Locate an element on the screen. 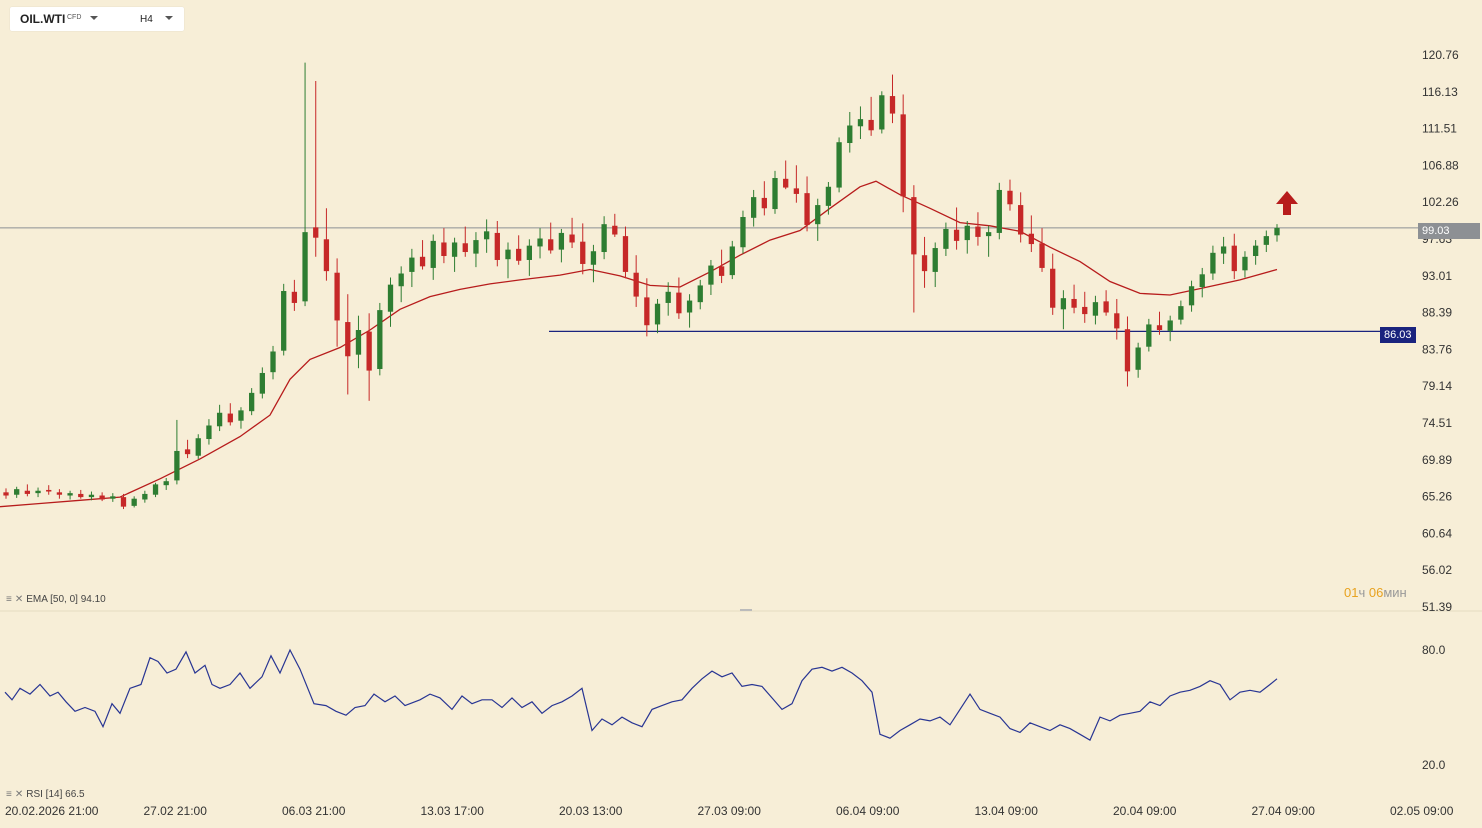  symbol-toolbar: OIL.WTI CFD H4 is located at coordinates (97, 19).